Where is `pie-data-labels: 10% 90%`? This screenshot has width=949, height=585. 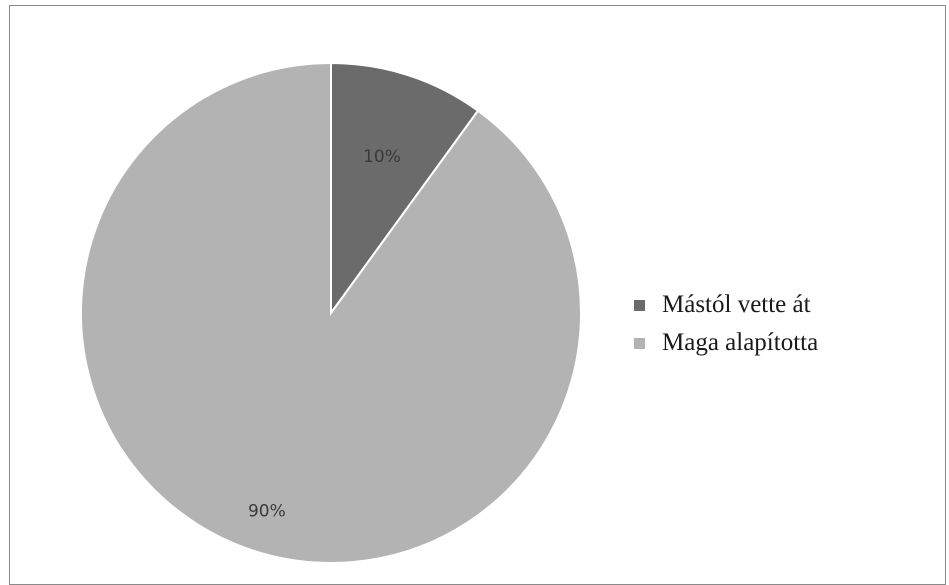 pie-data-labels: 10% 90% is located at coordinates (324, 334).